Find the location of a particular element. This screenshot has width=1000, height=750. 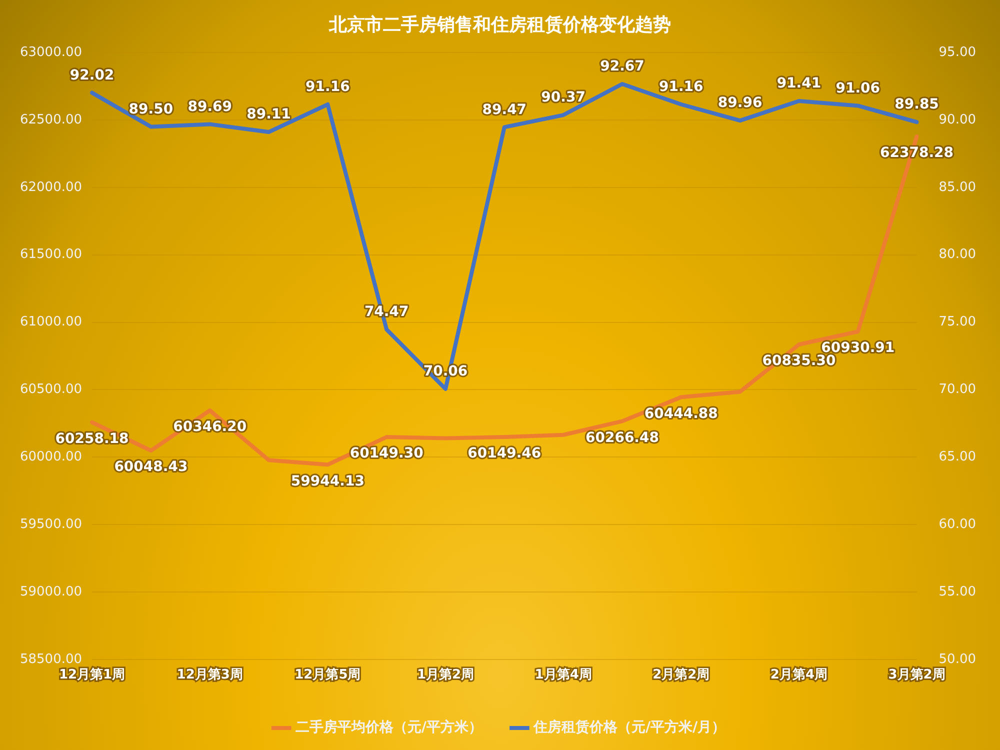

y-tick-label: 62500.00 is located at coordinates (51, 120).